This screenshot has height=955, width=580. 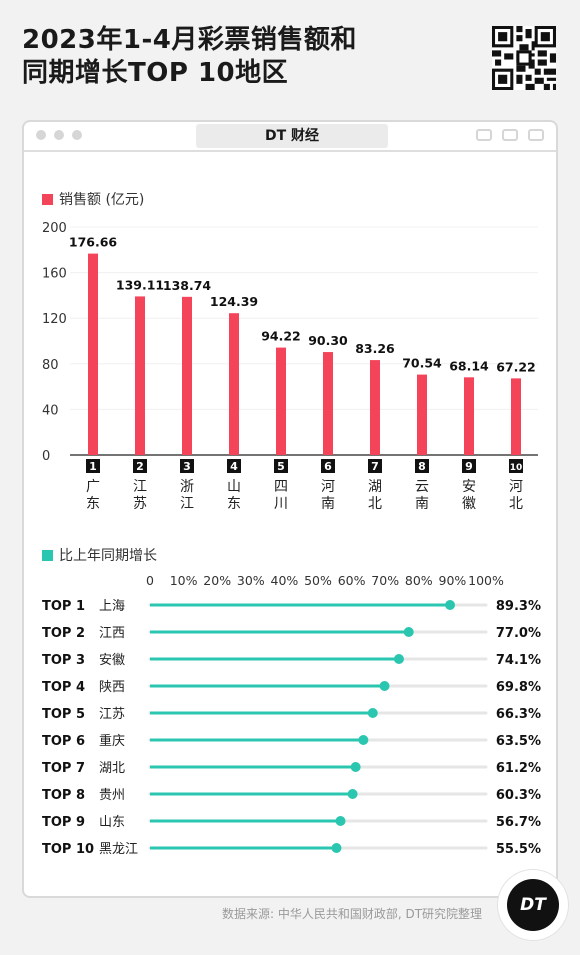 I want to click on rank-badge-label: 7, so click(x=375, y=466).